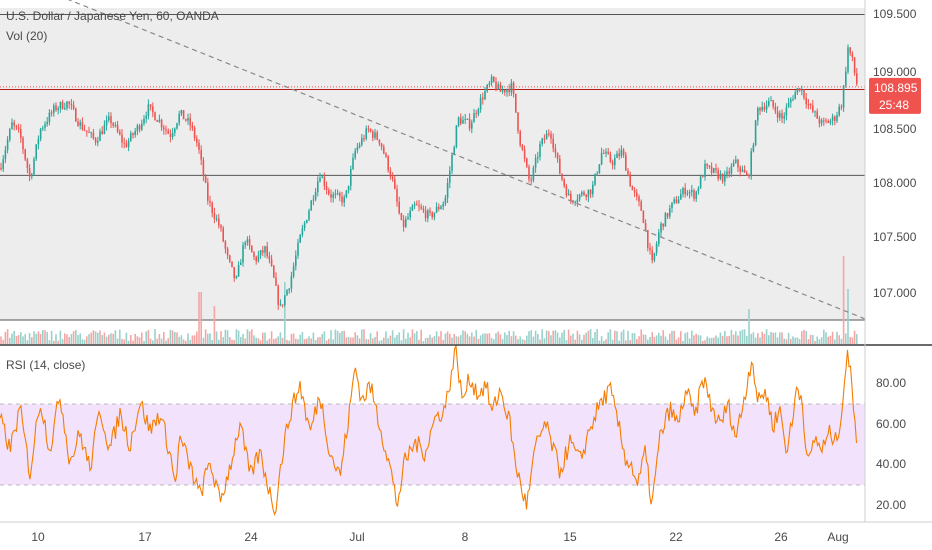 The height and width of the screenshot is (550, 932). Describe the element at coordinates (895, 183) in the screenshot. I see `price-tick-label: 108.000` at that location.